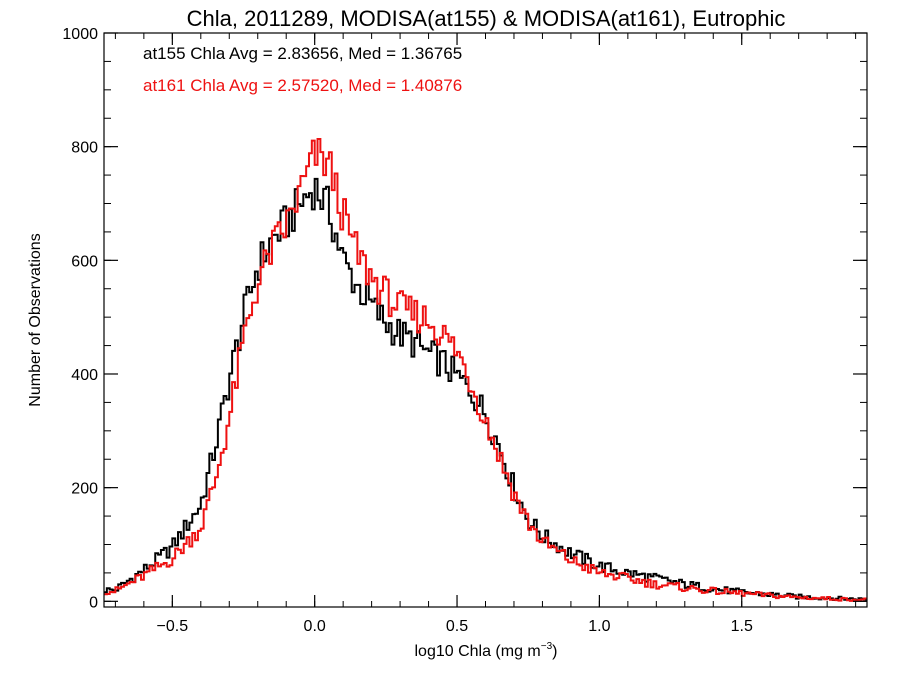 Image resolution: width=900 pixels, height=675 pixels. I want to click on x-tick-label: 0.0, so click(315, 626).